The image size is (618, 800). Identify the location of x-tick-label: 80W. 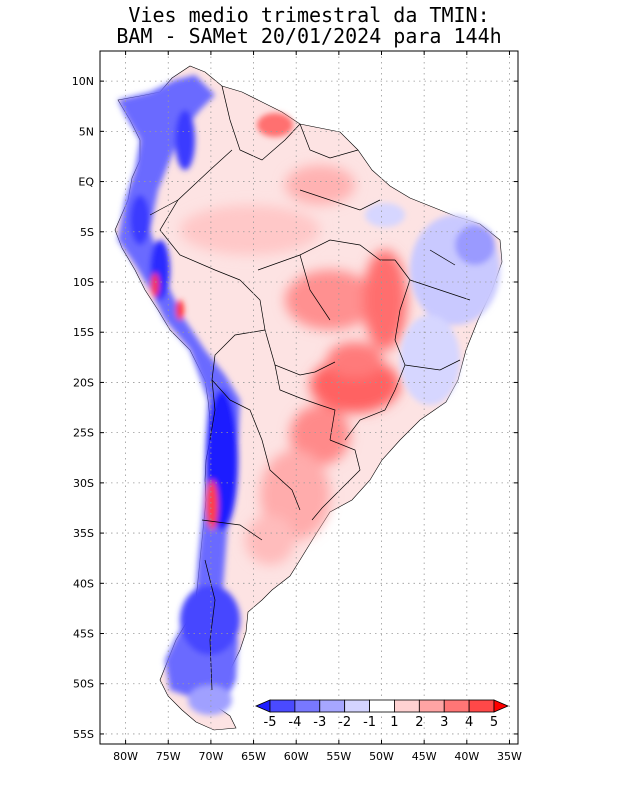
(125, 756).